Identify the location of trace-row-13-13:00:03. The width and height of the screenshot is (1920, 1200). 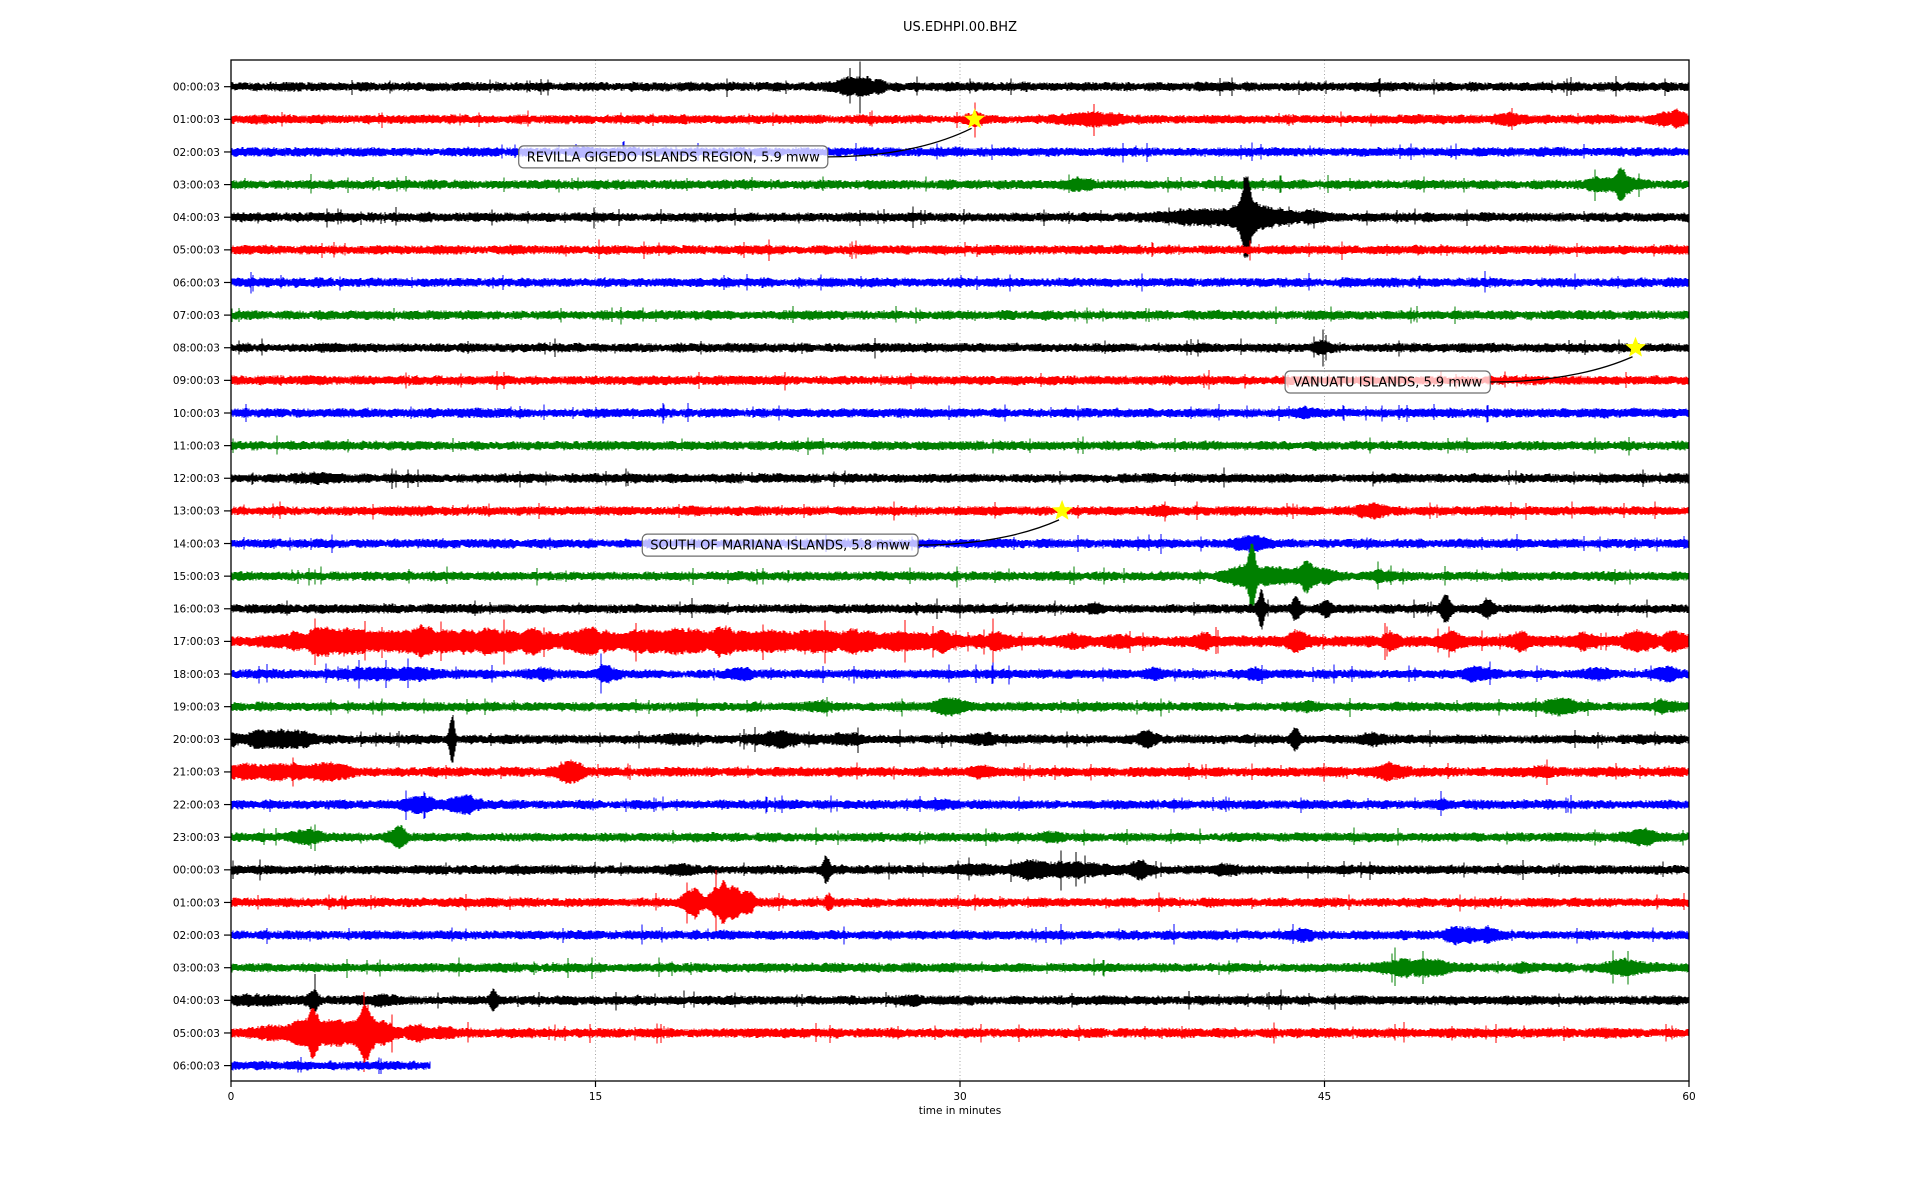
(960, 511).